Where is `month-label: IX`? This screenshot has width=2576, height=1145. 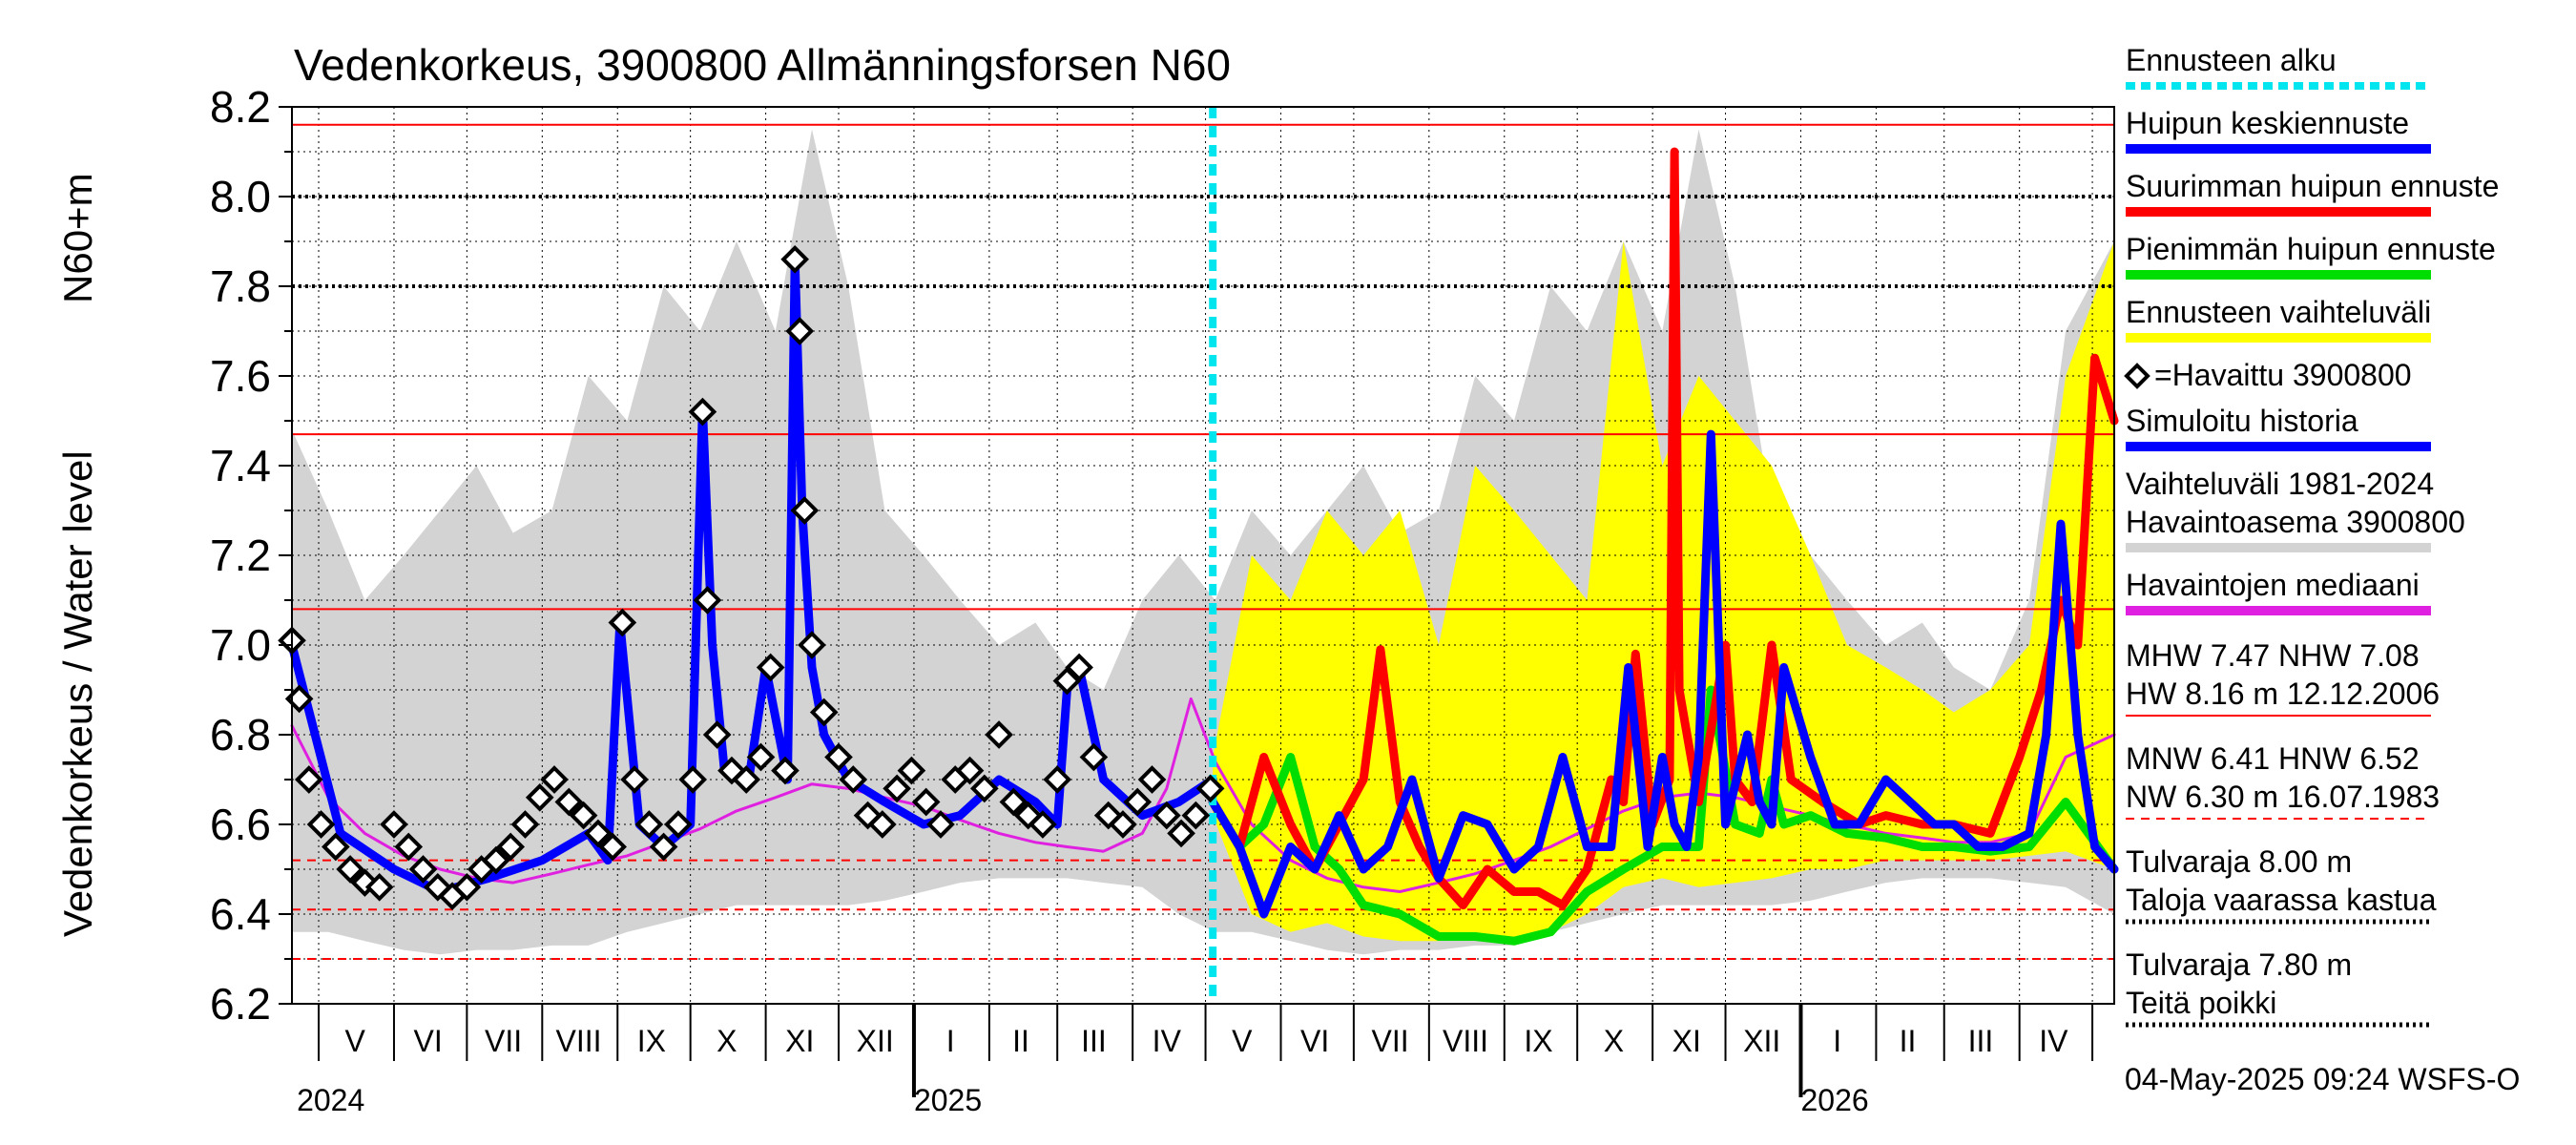
month-label: IX is located at coordinates (651, 1041).